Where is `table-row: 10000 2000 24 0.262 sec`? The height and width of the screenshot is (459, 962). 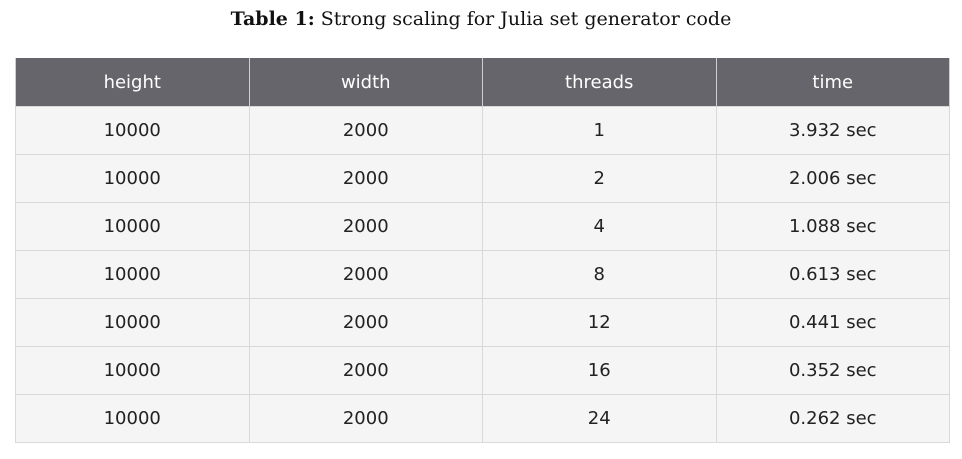
table-row: 10000 2000 24 0.262 sec is located at coordinates (482, 418).